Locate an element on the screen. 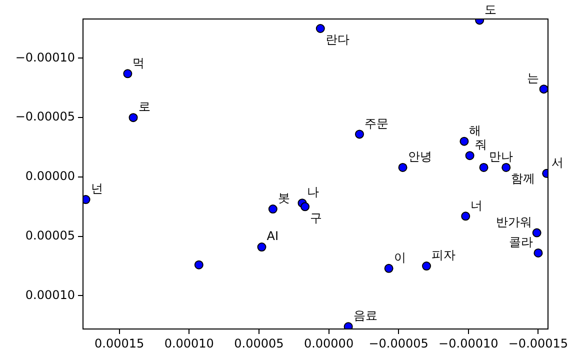 The image size is (587, 358). annotation: 구 is located at coordinates (316, 217).